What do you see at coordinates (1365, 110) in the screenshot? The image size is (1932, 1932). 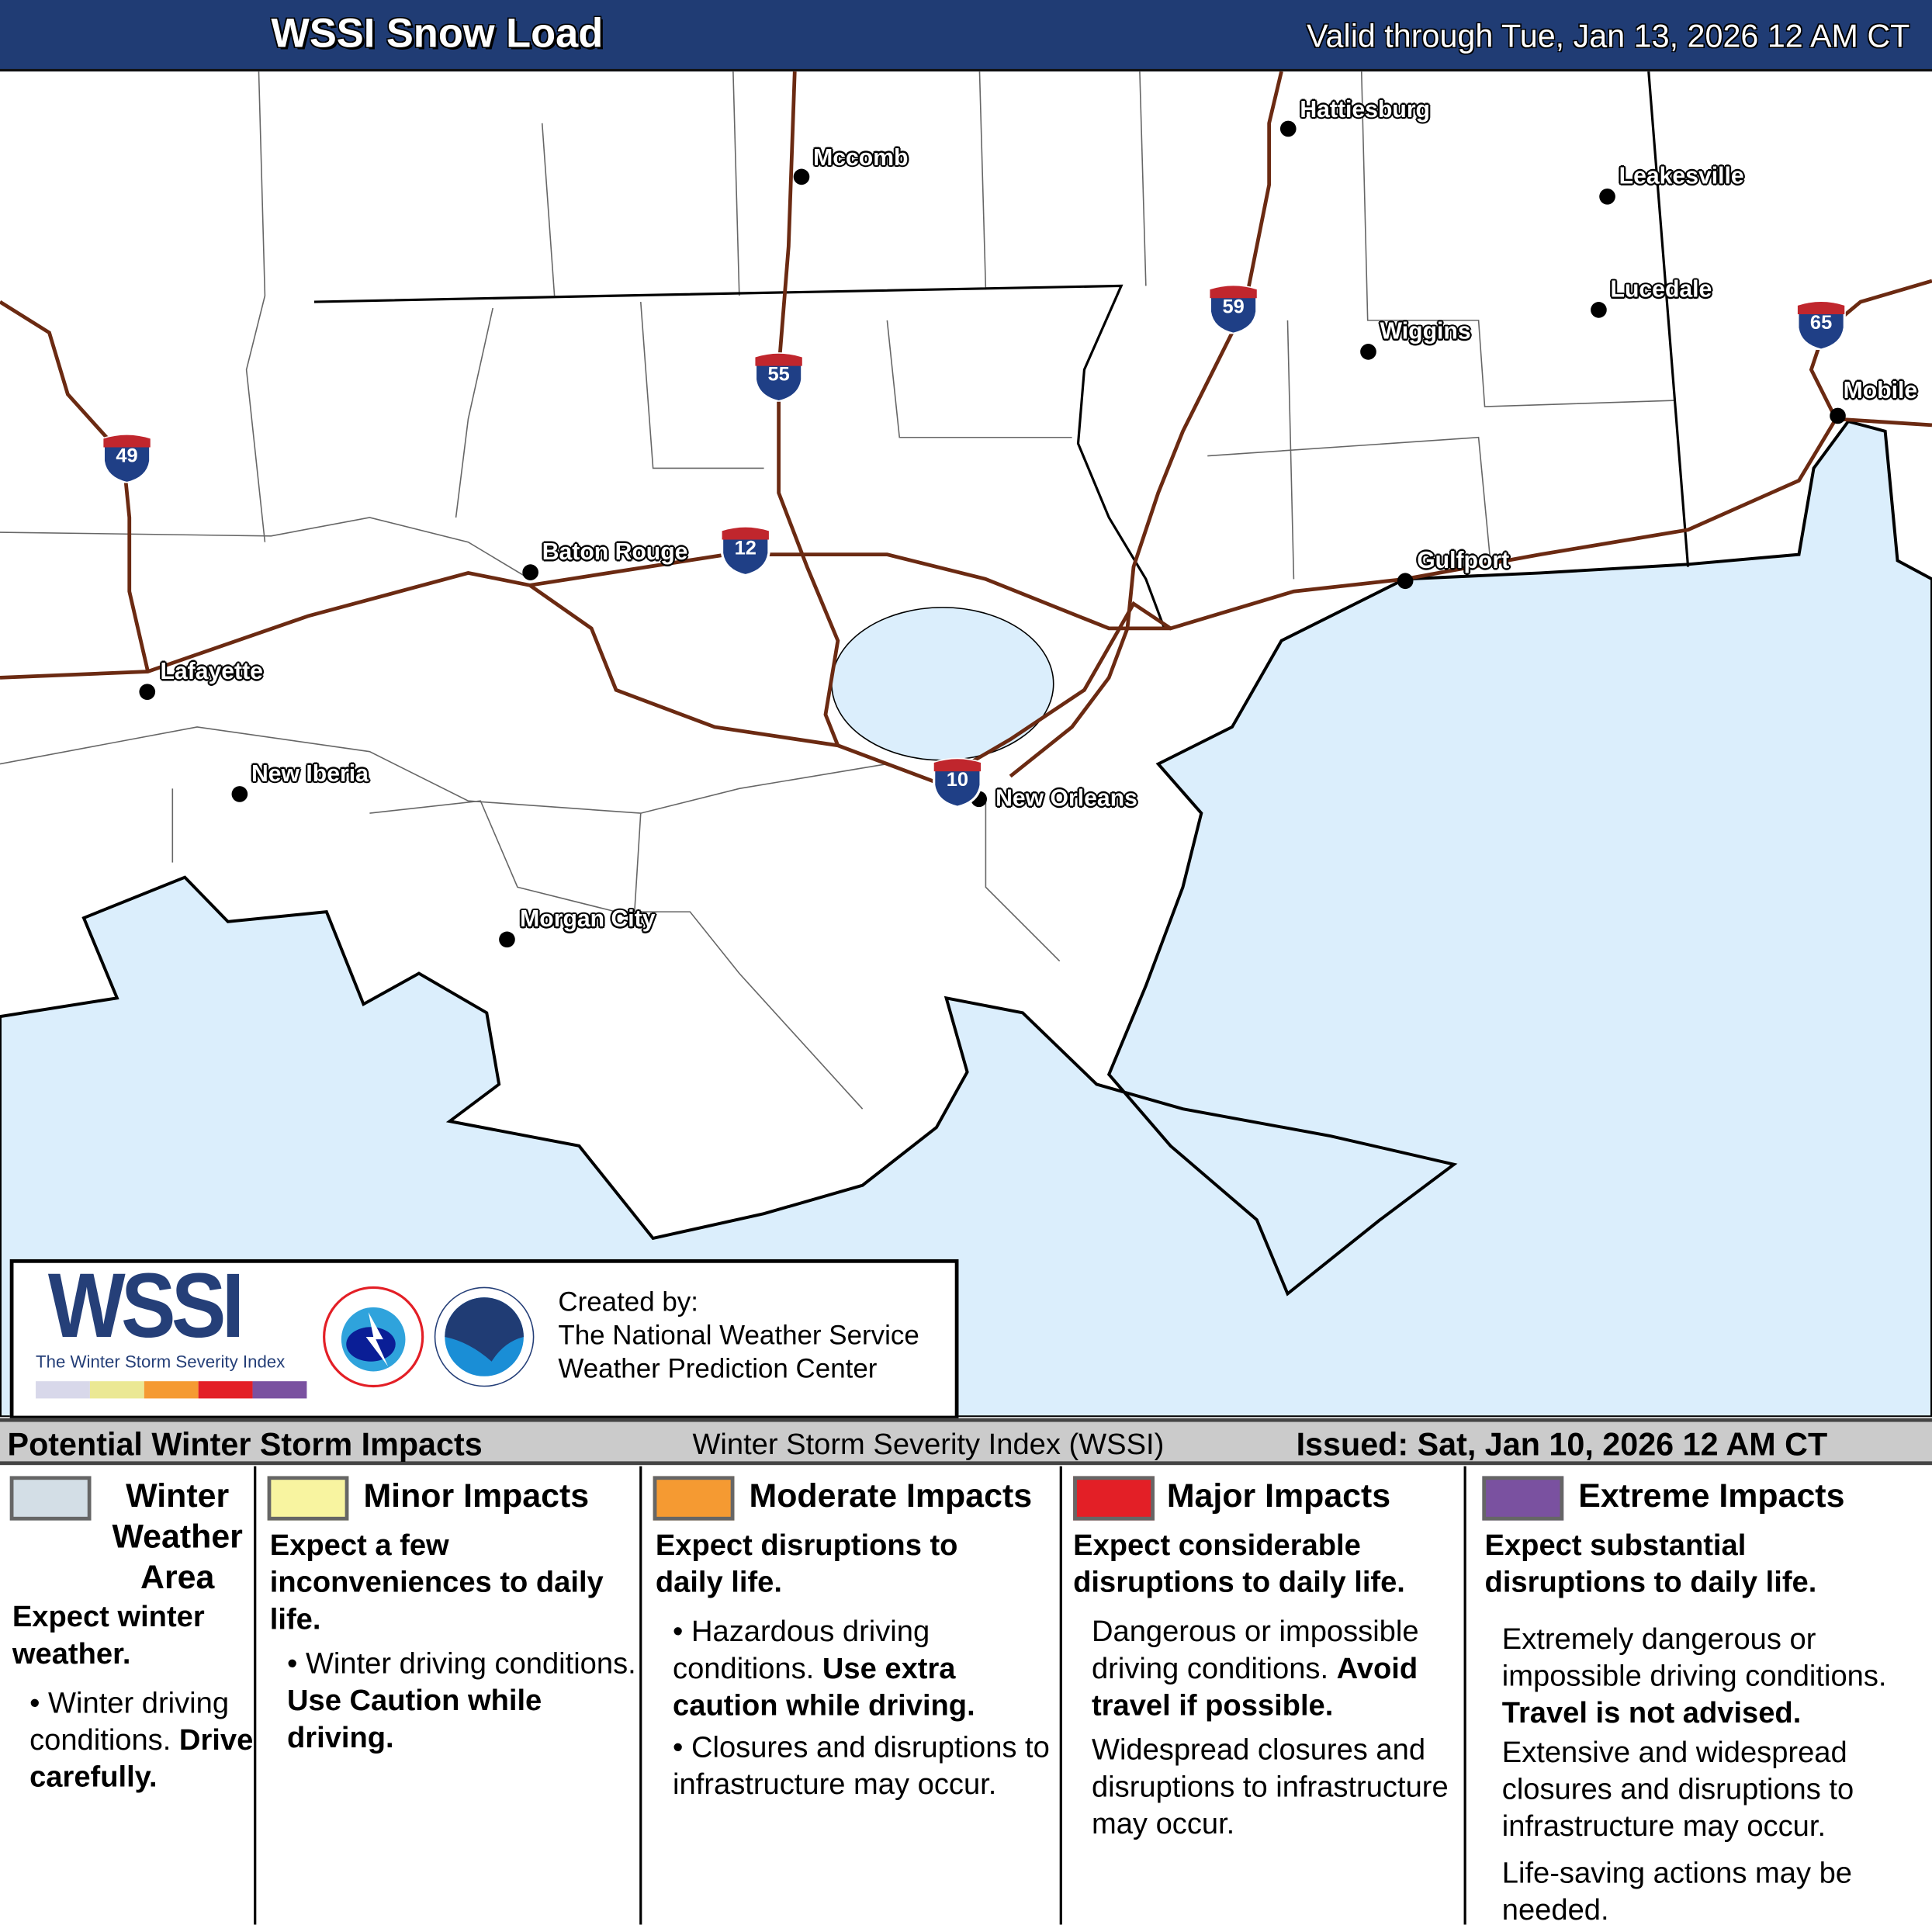 I see `city-label: Hattiesburg` at bounding box center [1365, 110].